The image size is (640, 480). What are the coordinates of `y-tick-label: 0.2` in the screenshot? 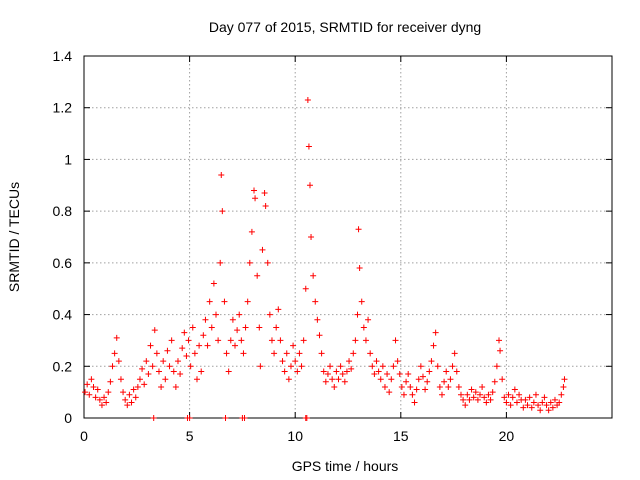 It's located at (63, 366).